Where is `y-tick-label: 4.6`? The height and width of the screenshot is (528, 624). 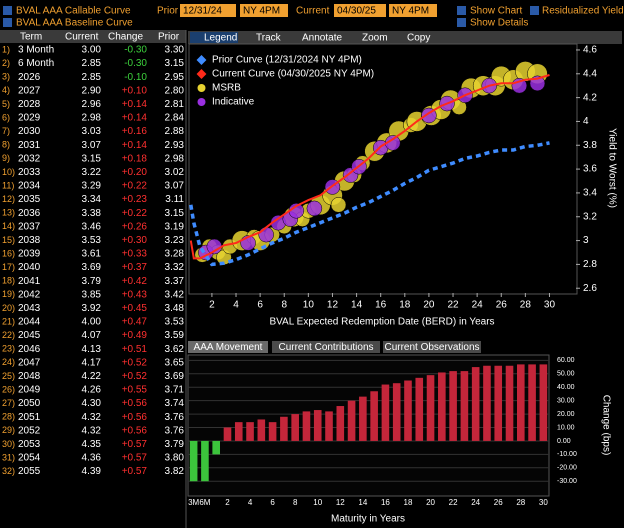 y-tick-label: 4.6 is located at coordinates (590, 50).